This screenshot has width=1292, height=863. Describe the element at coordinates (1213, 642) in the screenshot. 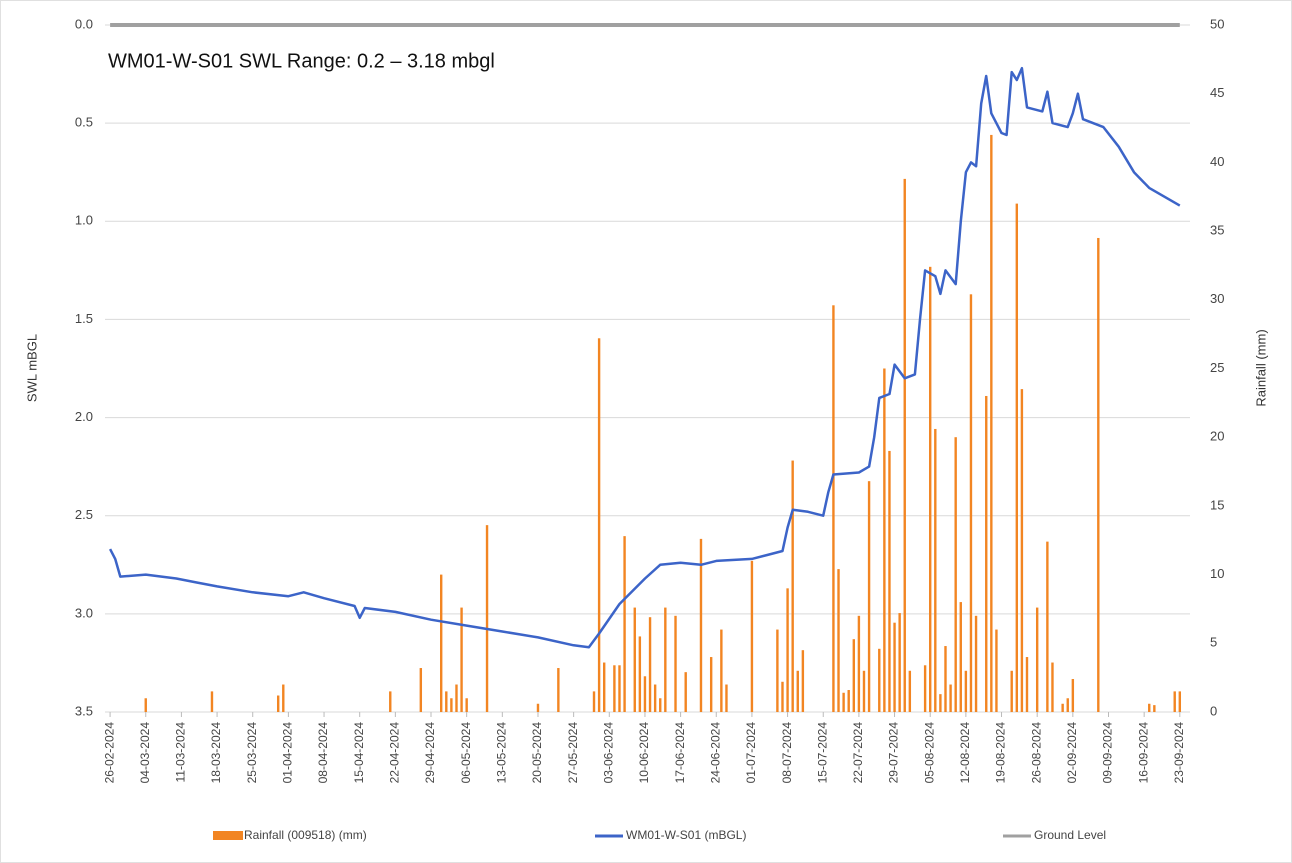

I see `y2-tick-label: 5` at that location.